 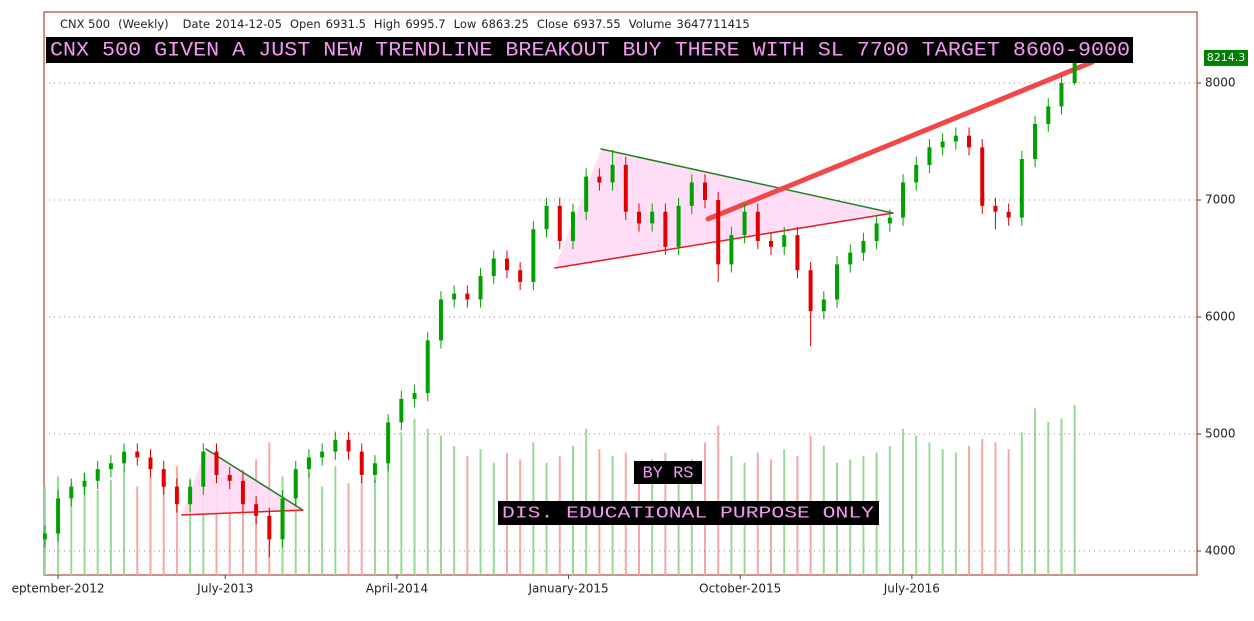 I want to click on y-tick-label: 4000, so click(x=1220, y=551).